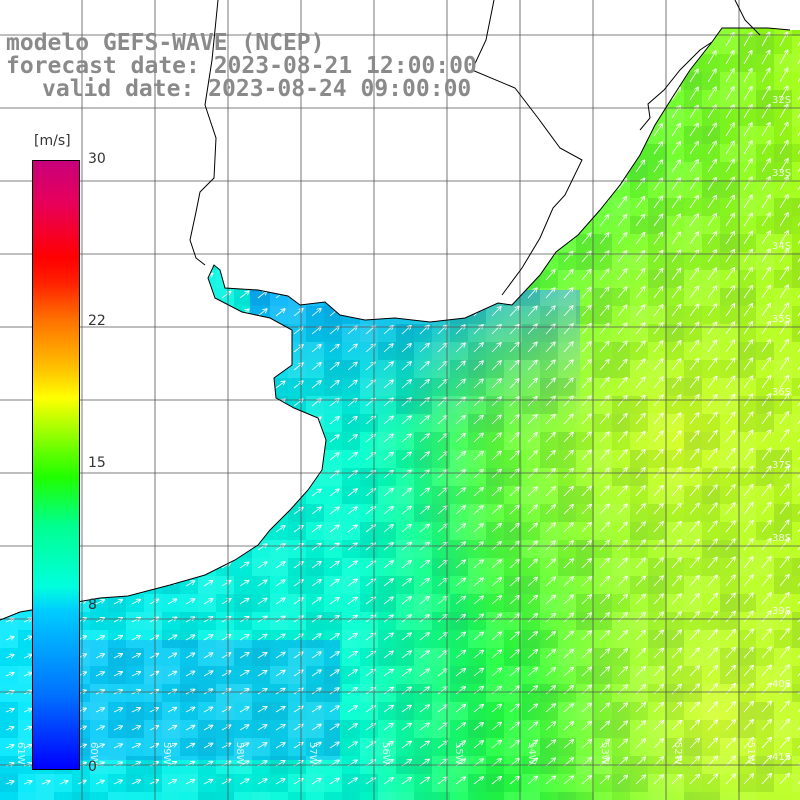 The image size is (800, 800). Describe the element at coordinates (458, 753) in the screenshot. I see `longitude-label: 55W` at that location.